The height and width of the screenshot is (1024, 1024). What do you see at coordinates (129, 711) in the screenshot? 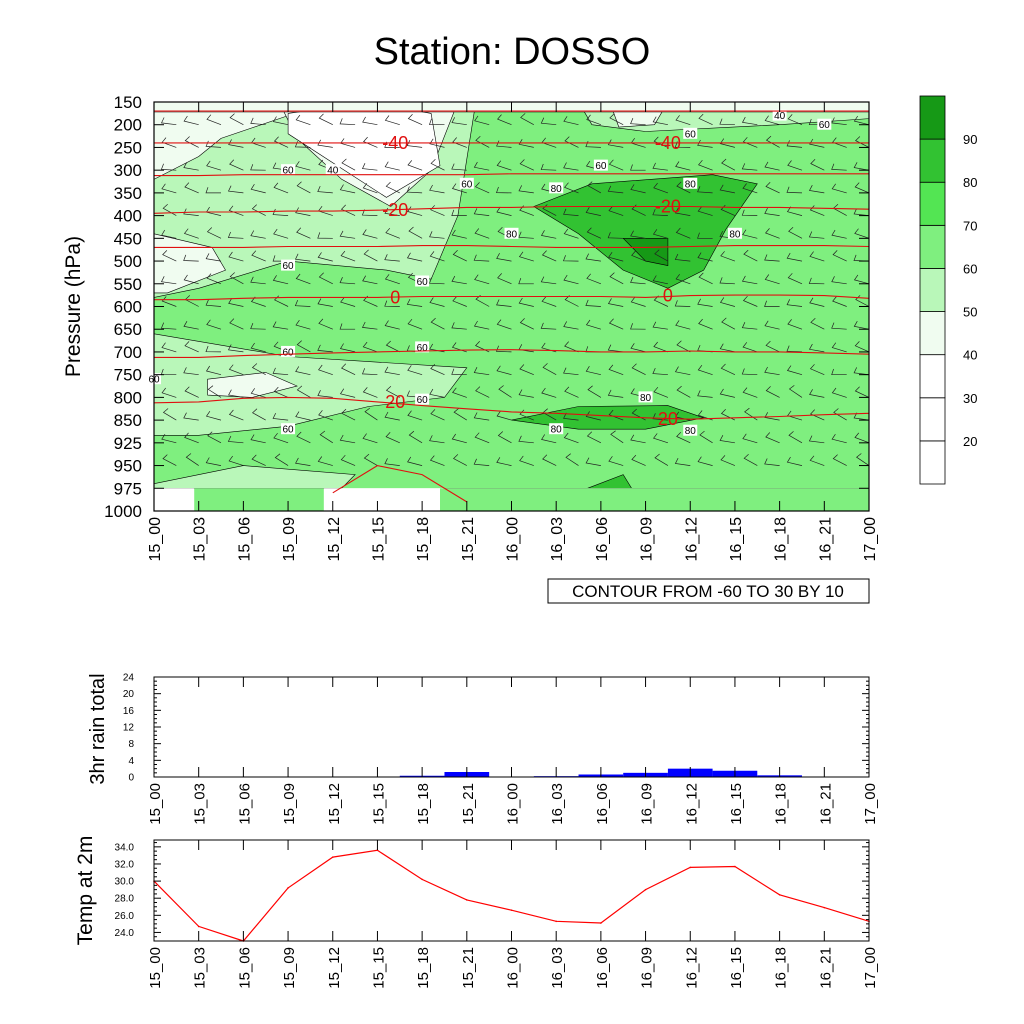
I see `rain-y-tick-label: 16` at bounding box center [129, 711].